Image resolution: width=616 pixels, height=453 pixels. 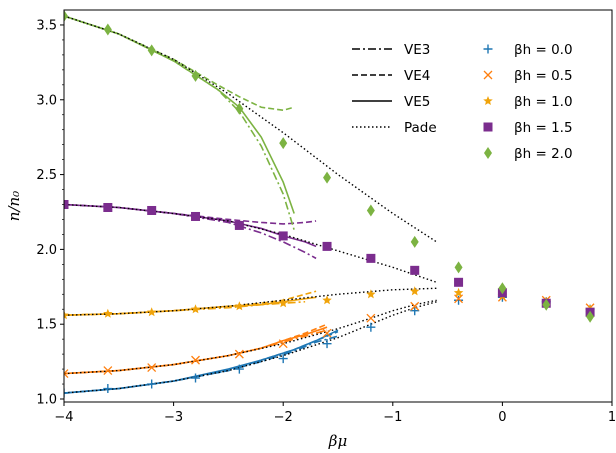 What do you see at coordinates (173, 417) in the screenshot?
I see `x-tick-label: −3` at bounding box center [173, 417].